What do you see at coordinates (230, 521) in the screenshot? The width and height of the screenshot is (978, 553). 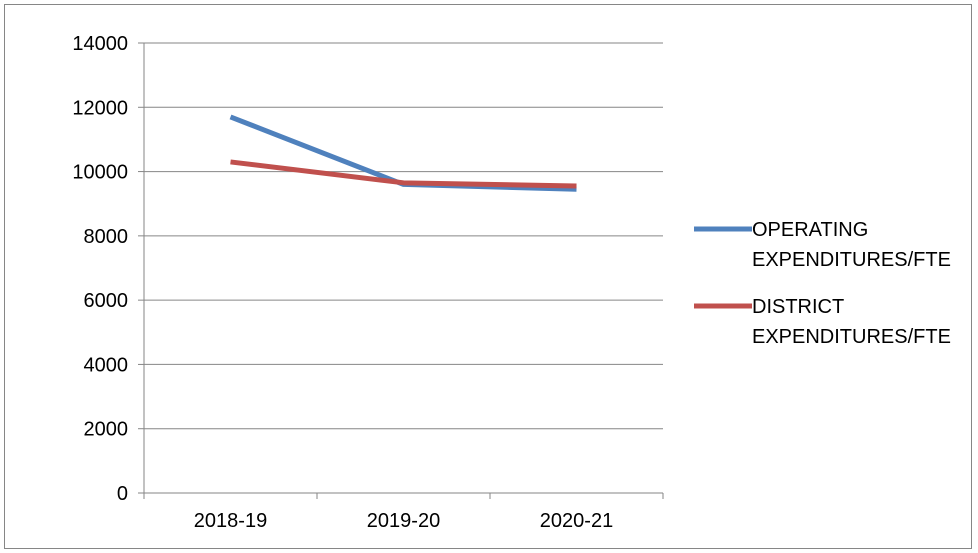 I see `x-tick-label: 2018-19` at bounding box center [230, 521].